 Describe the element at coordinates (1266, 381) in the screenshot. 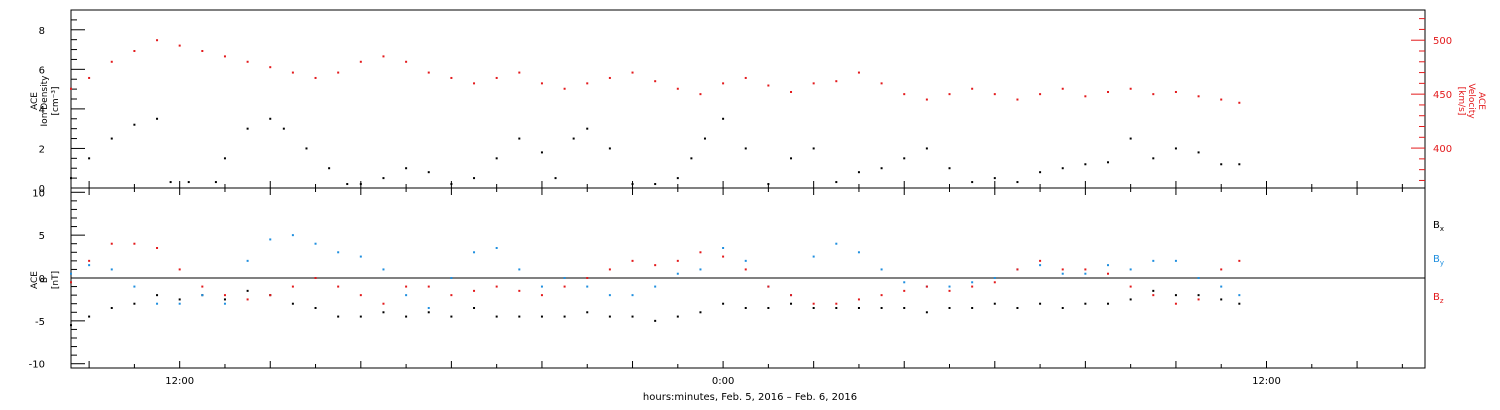

I see `x-tick-label: 12:00` at that location.